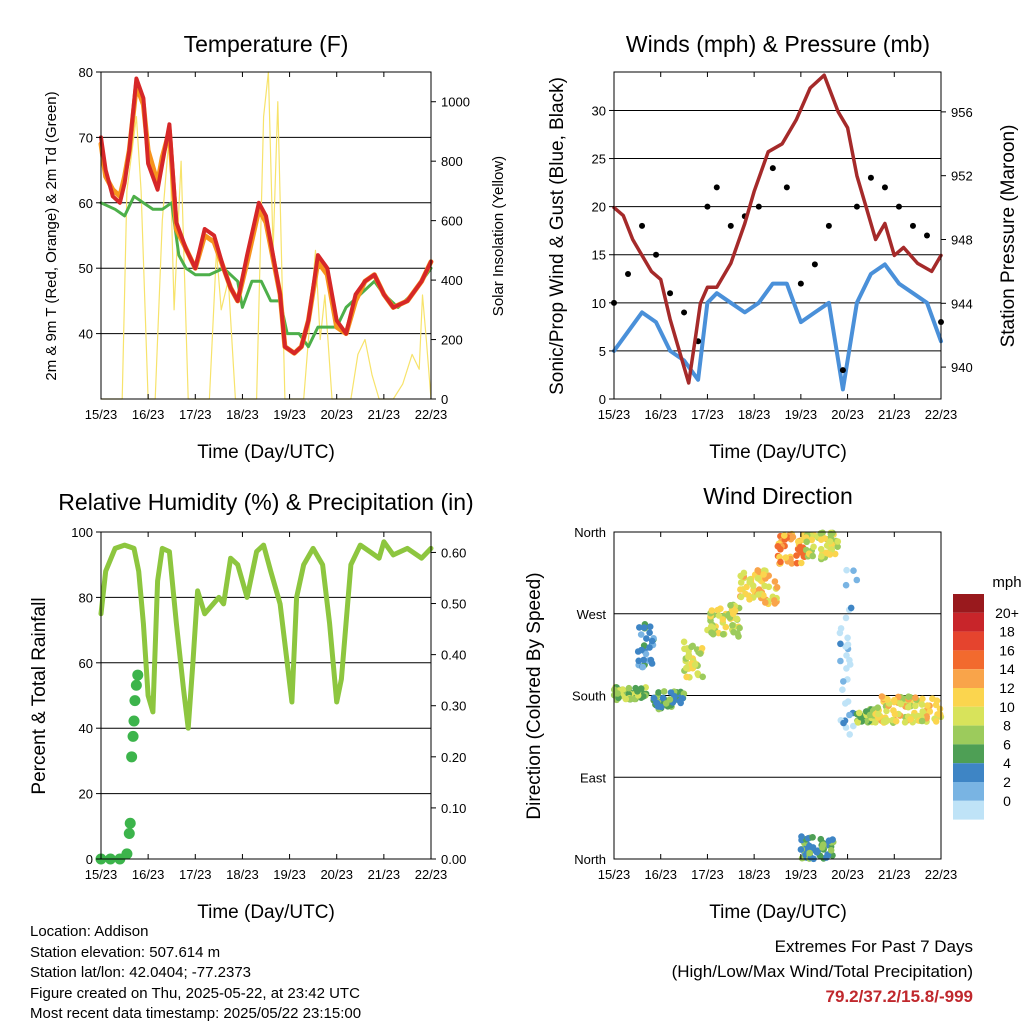 The width and height of the screenshot is (1024, 1025). Describe the element at coordinates (1007, 782) in the screenshot. I see `legend-label: 2` at that location.